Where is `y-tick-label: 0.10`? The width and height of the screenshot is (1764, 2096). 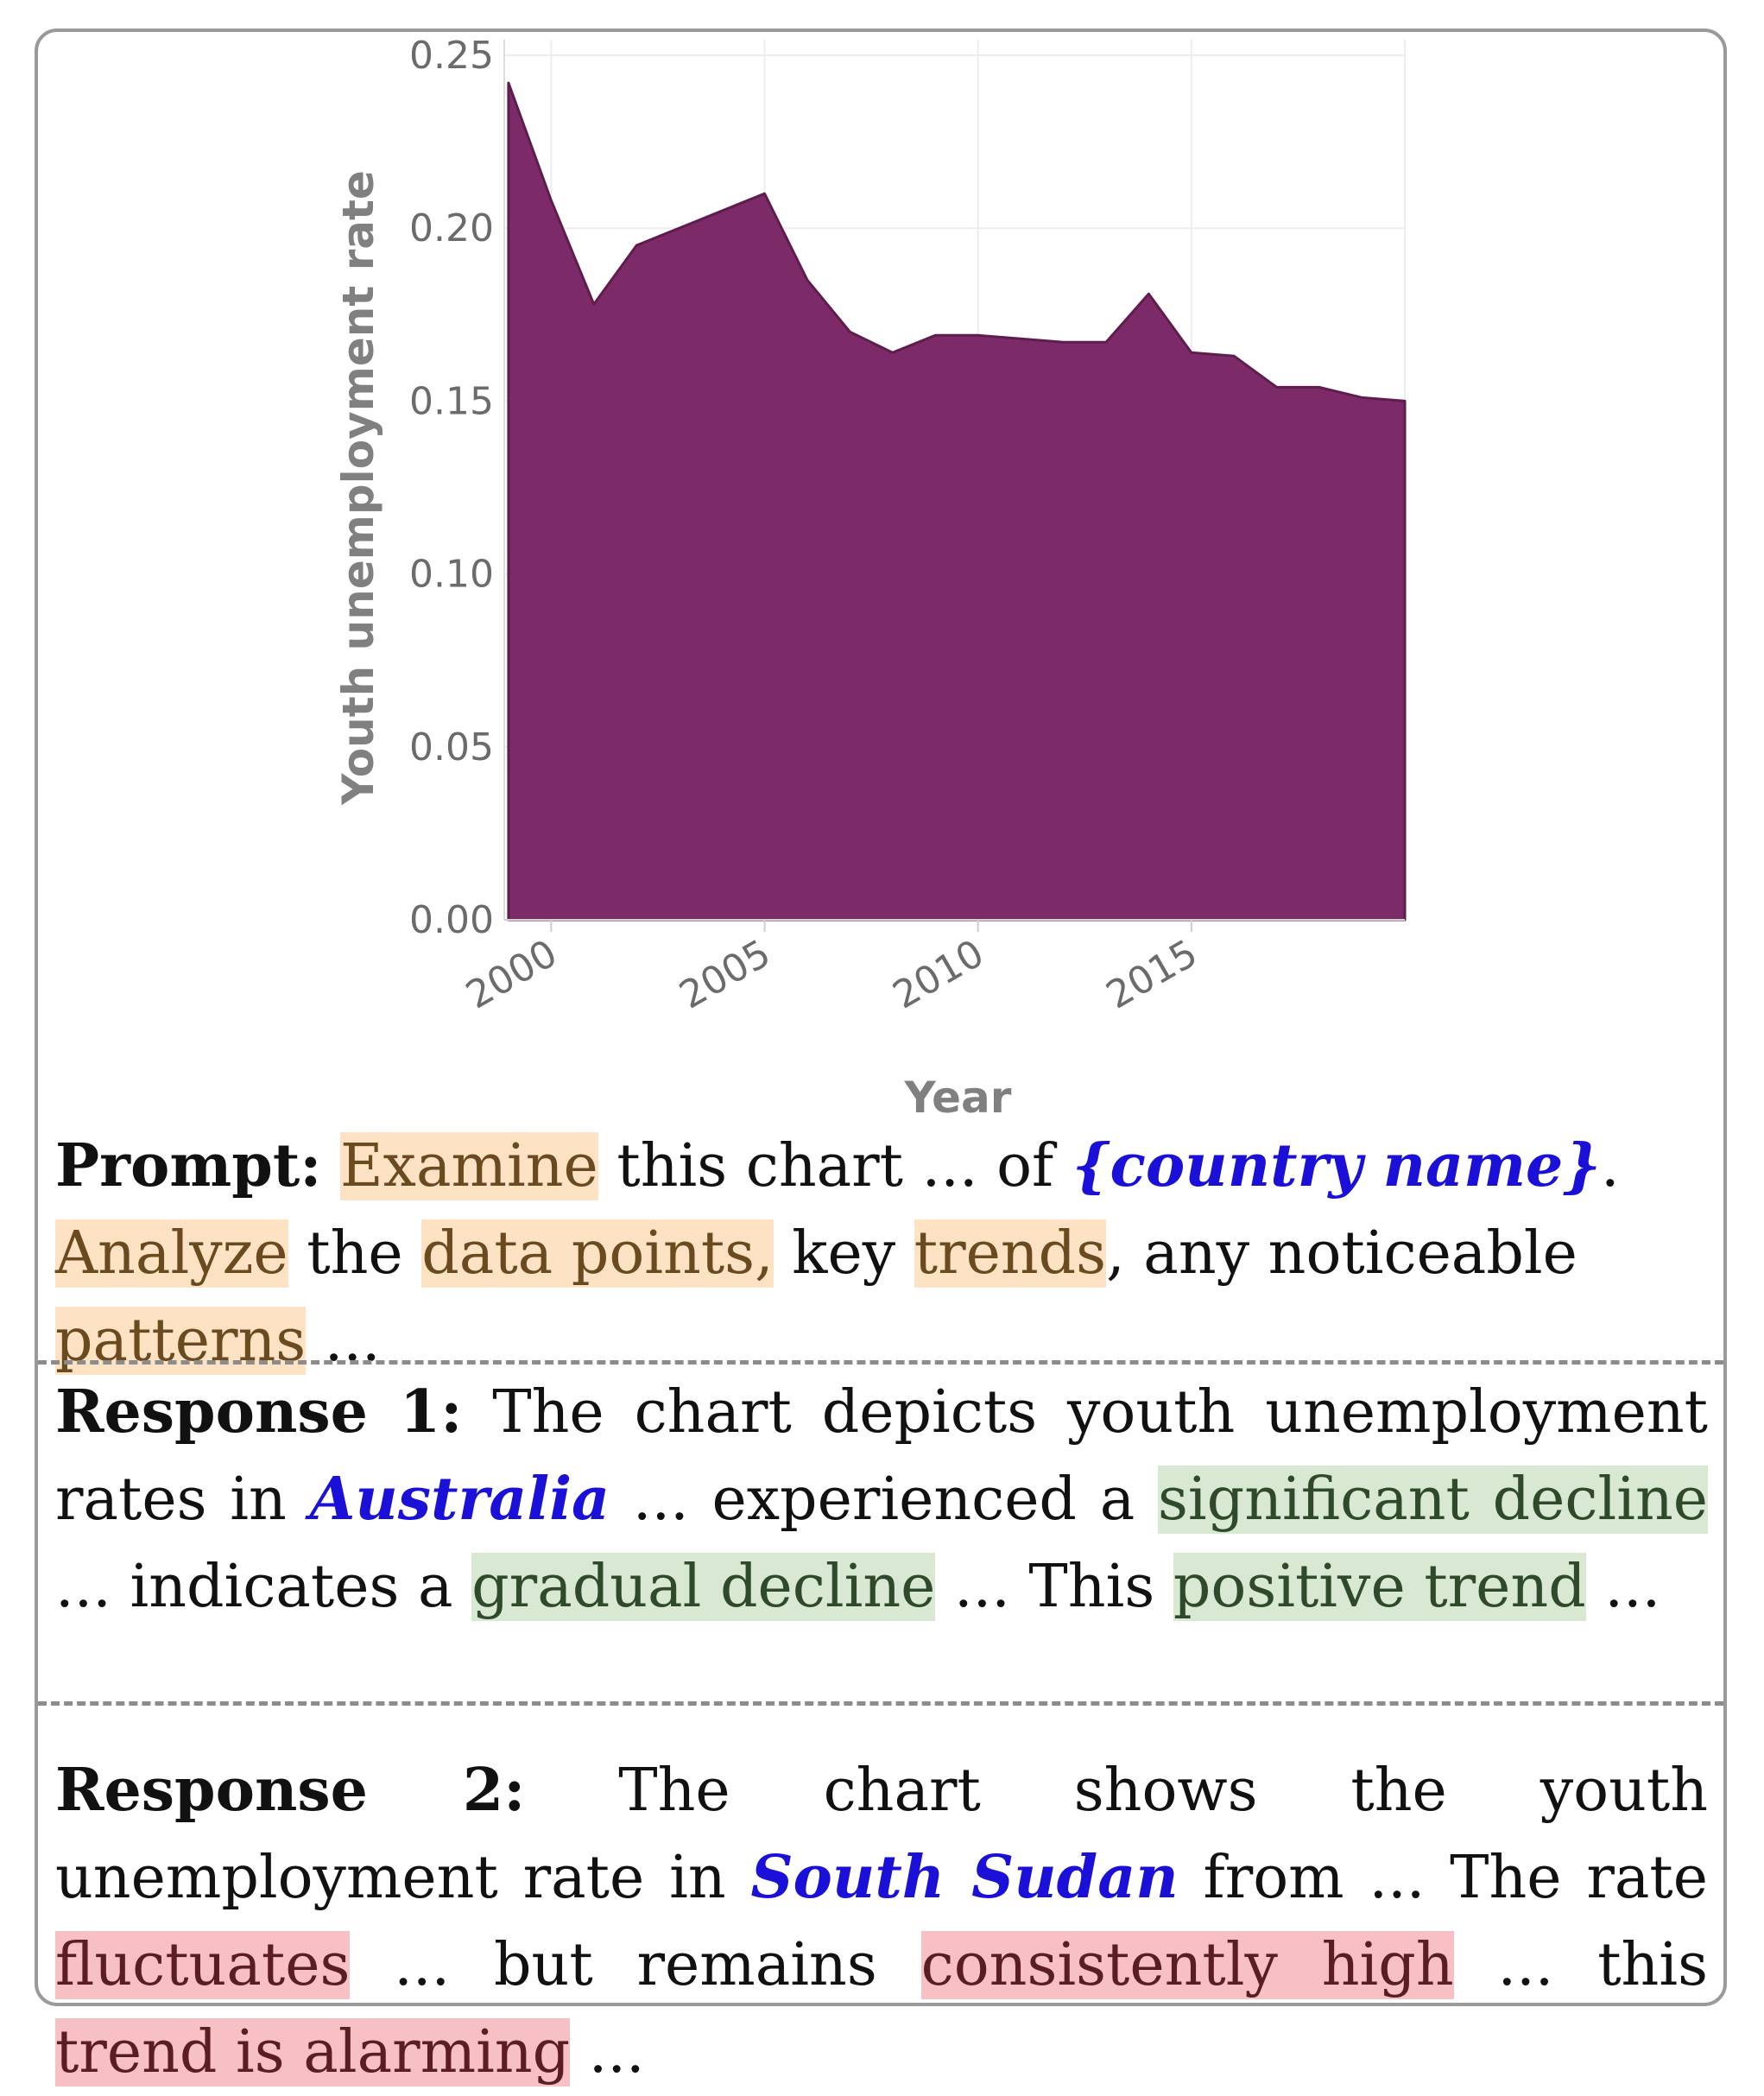
y-tick-label: 0.10 is located at coordinates (452, 575).